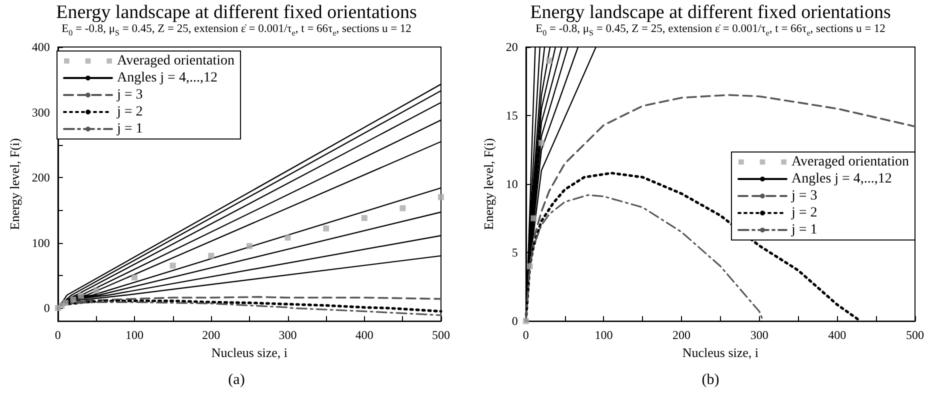 This screenshot has width=947, height=403. I want to click on y-tick-label: 15, so click(512, 115).